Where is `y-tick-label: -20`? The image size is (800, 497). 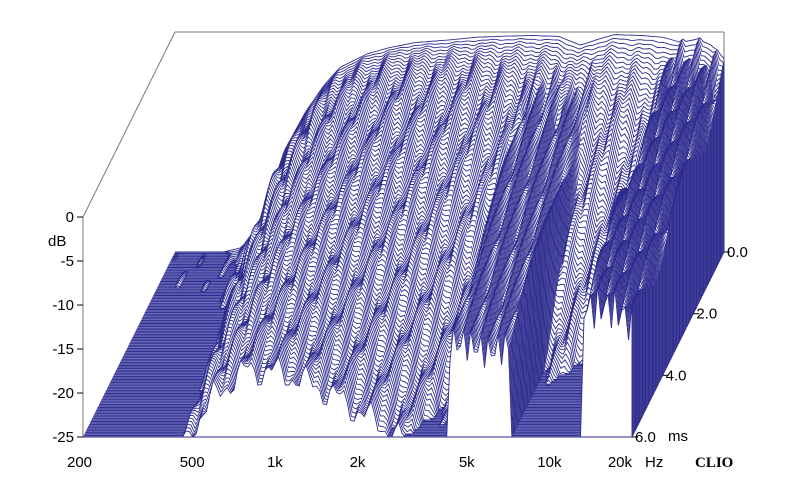 y-tick-label: -20 is located at coordinates (63, 393).